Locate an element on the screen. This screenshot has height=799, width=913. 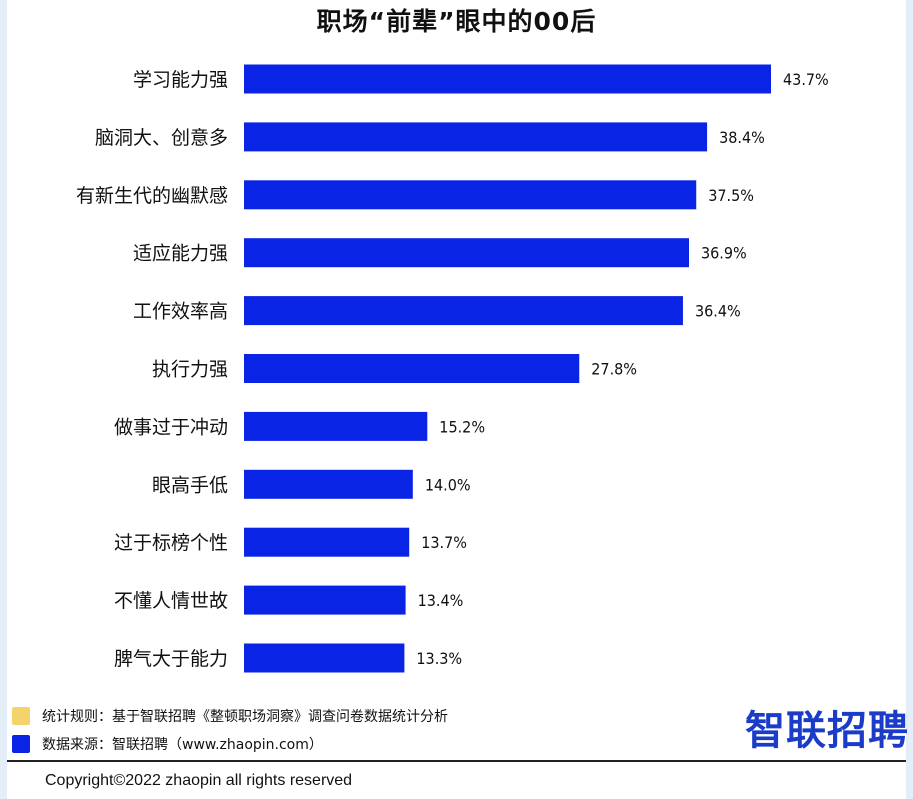
zhaopin-logo: 智联招聘 is located at coordinates (827, 731).